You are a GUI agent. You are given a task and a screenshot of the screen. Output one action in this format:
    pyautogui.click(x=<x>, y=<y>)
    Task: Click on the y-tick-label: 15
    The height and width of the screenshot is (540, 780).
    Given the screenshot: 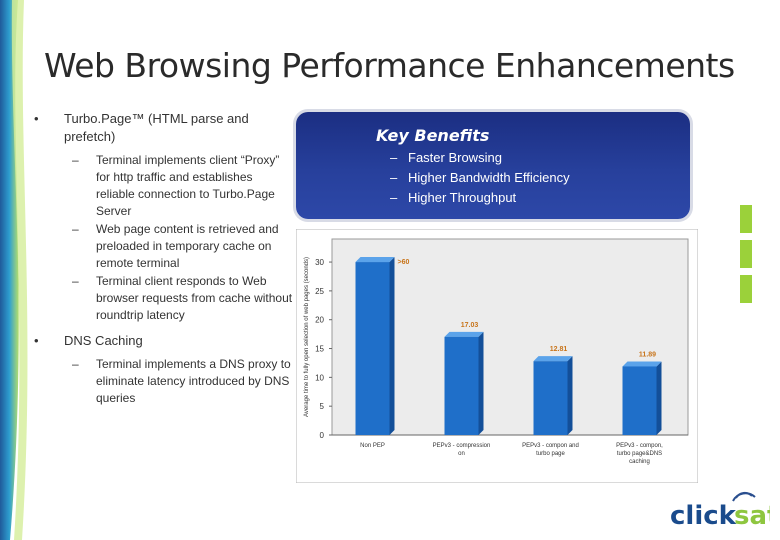 What is the action you would take?
    pyautogui.click(x=319, y=349)
    